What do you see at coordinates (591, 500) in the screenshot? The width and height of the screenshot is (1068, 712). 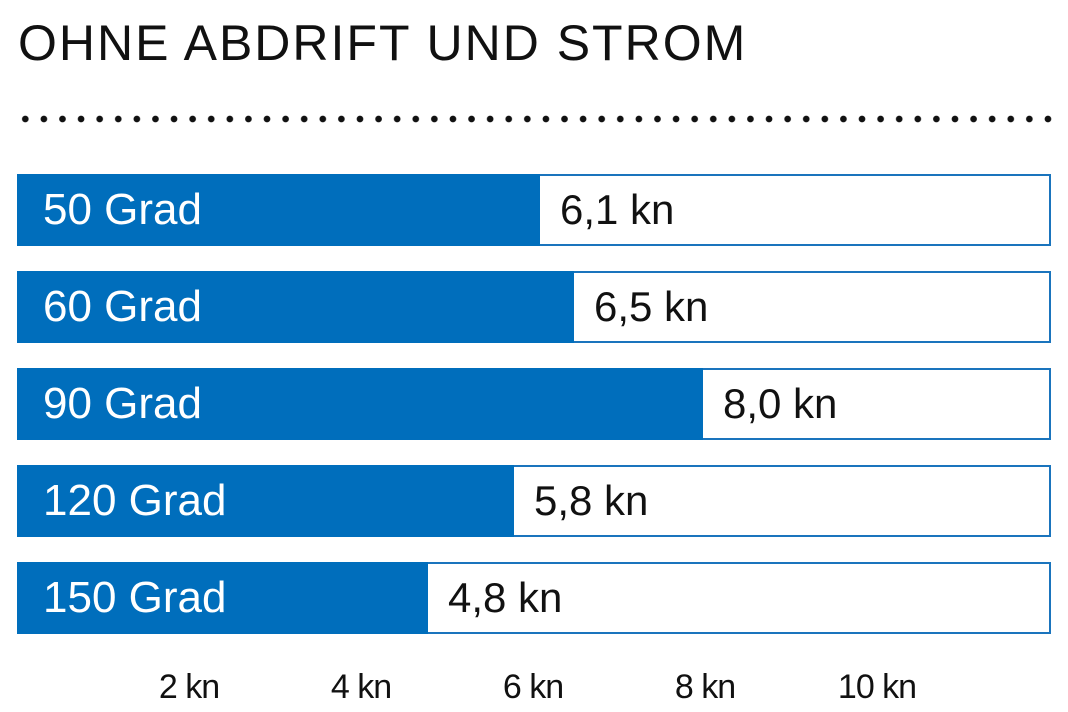 I see `bar-value-label: 5,8 kn` at bounding box center [591, 500].